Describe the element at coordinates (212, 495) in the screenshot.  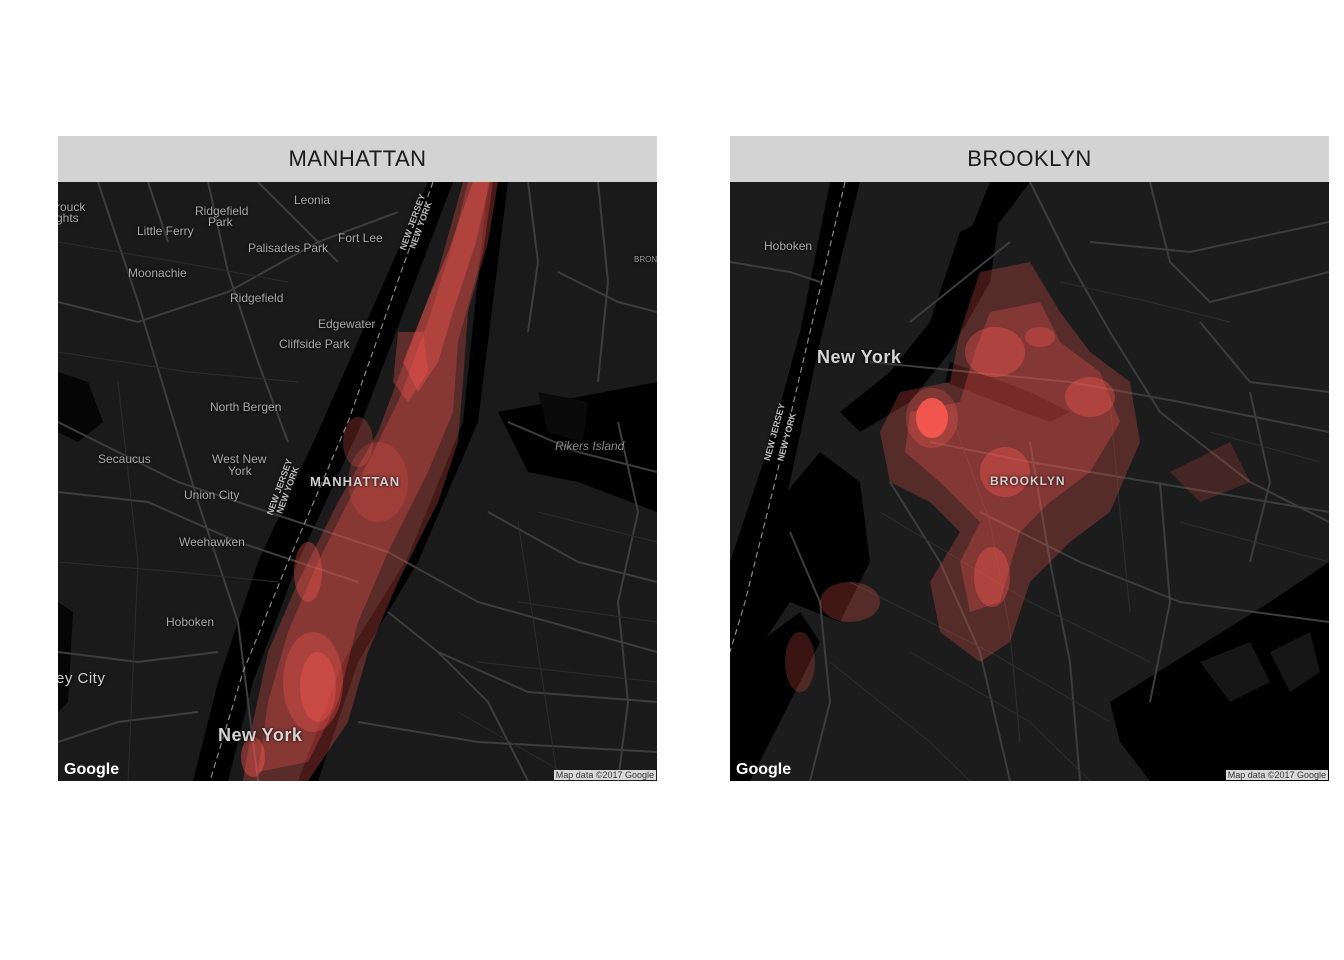
I see `place-label: Union City` at that location.